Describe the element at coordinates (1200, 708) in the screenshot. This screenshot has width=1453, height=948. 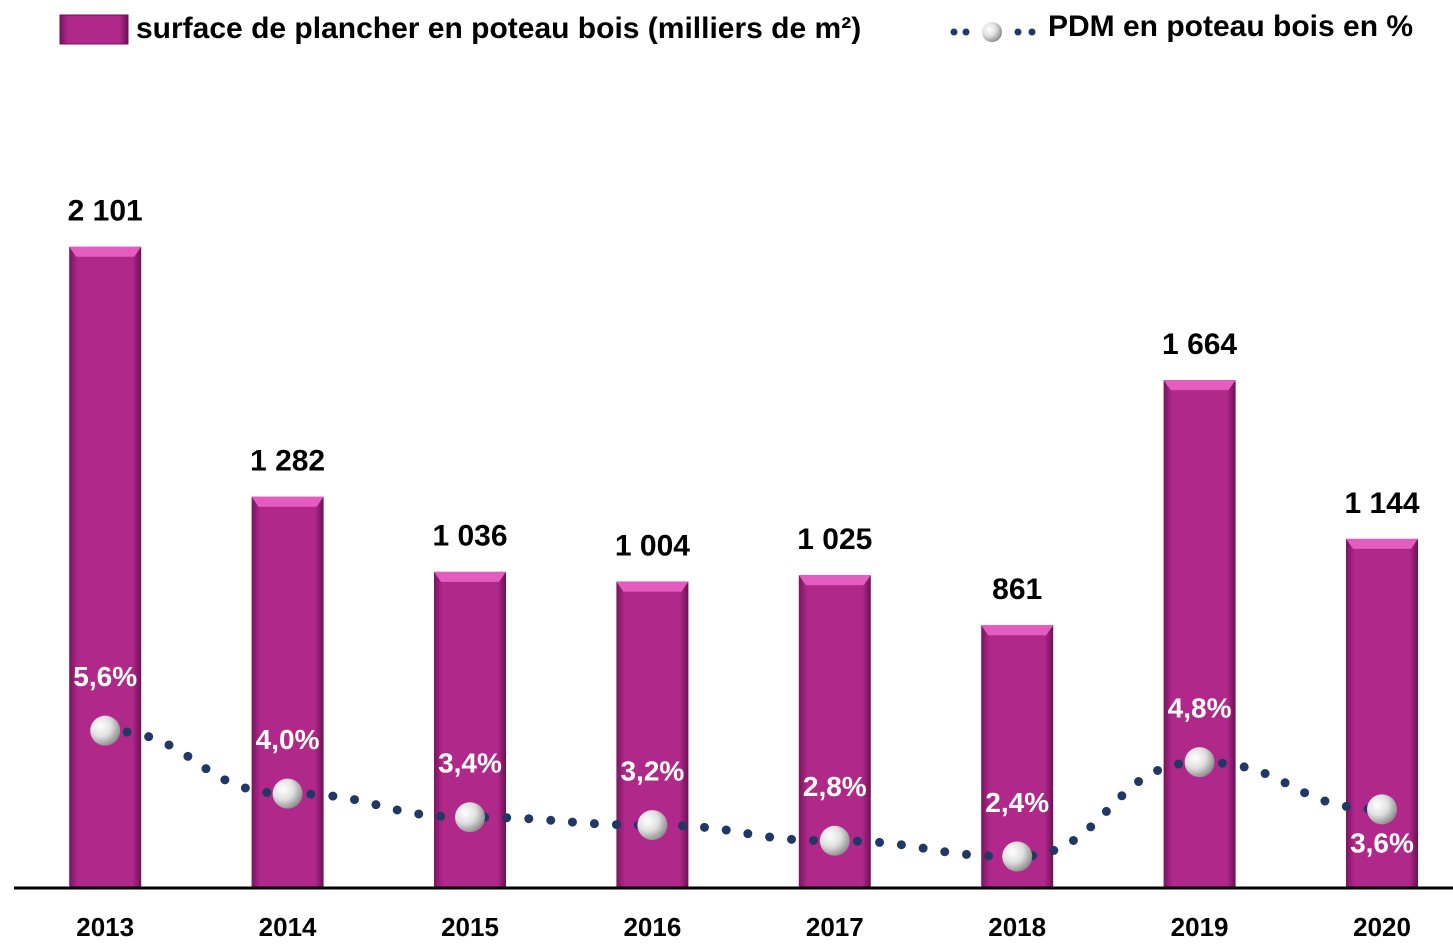
I see `line-value-label: 4,8%` at that location.